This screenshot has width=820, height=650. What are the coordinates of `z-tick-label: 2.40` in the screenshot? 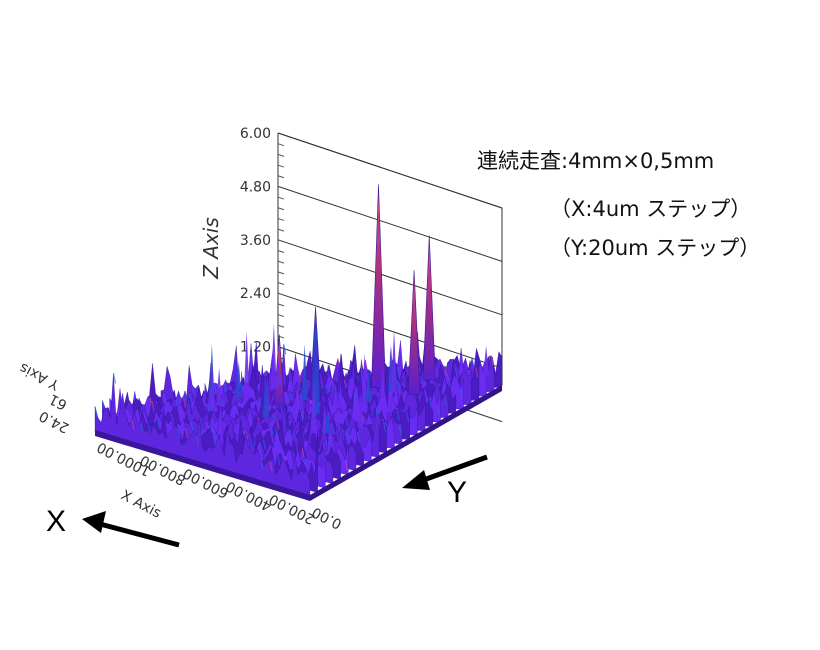 It's located at (255, 294).